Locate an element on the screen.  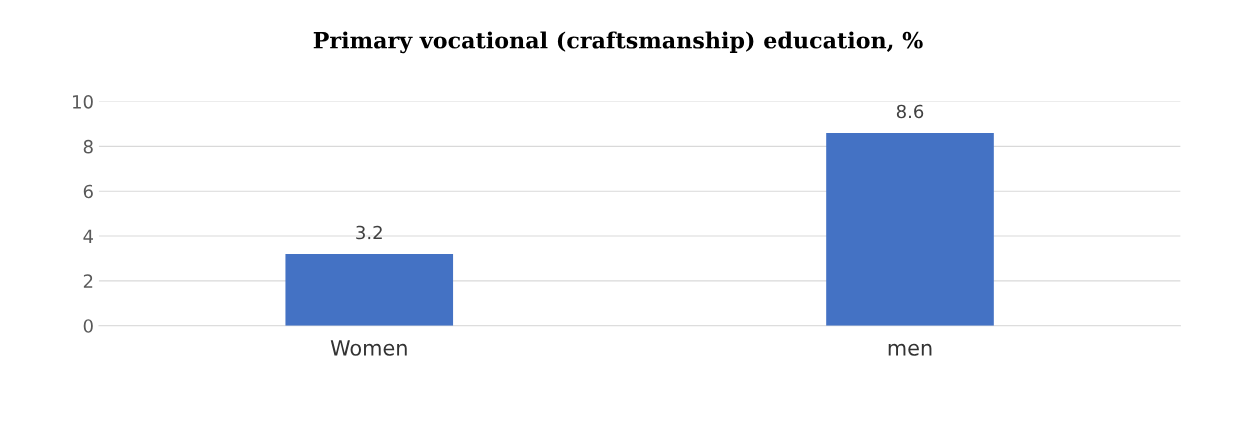
data-label: 8.6 is located at coordinates (910, 111).